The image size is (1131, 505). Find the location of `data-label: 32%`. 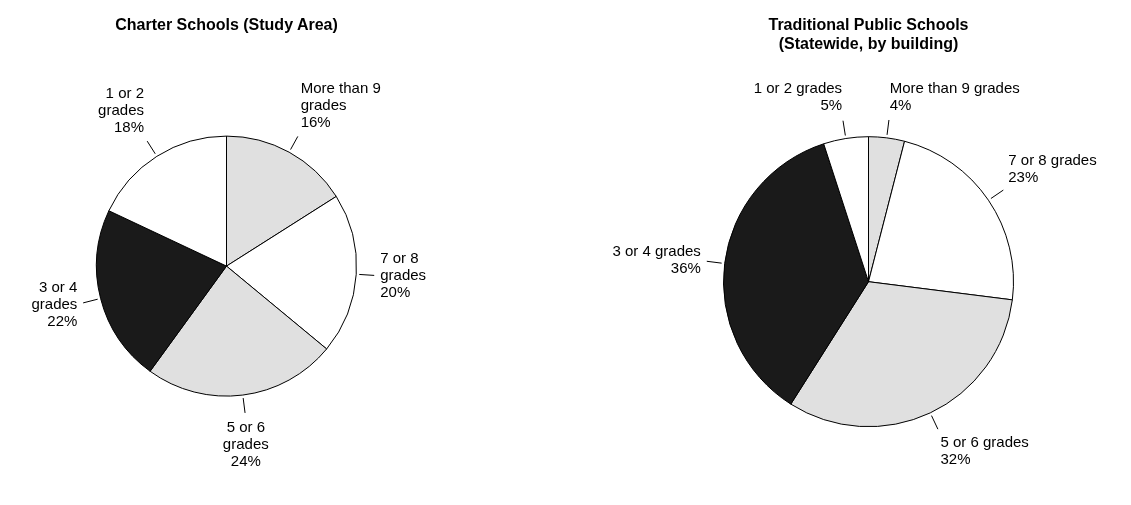

data-label: 32% is located at coordinates (955, 459).